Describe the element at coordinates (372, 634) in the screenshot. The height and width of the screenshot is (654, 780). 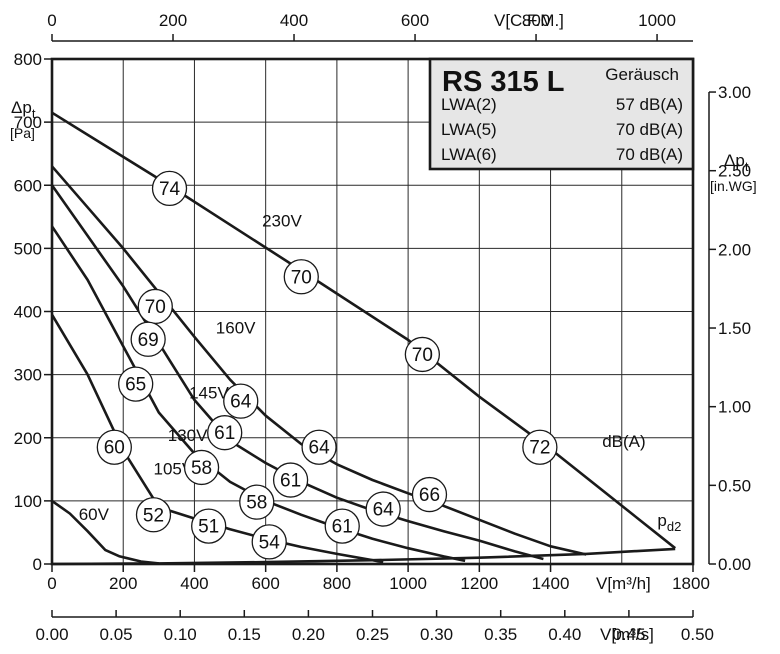
I see `x-bottom-tick-label: 0.25` at that location.